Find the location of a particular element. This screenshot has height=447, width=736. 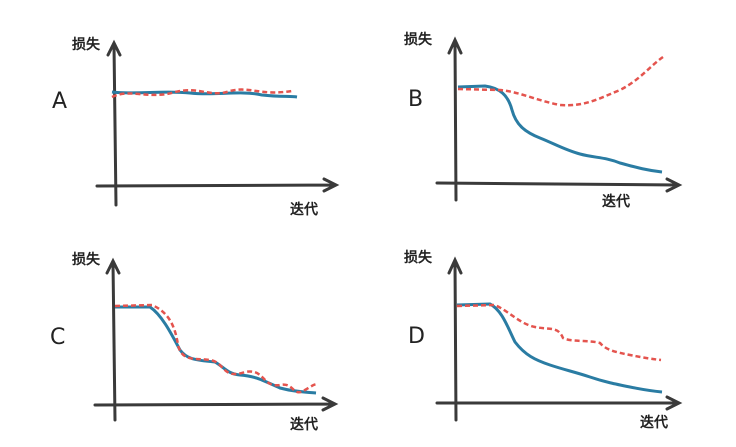

panel-label: C is located at coordinates (57, 337).